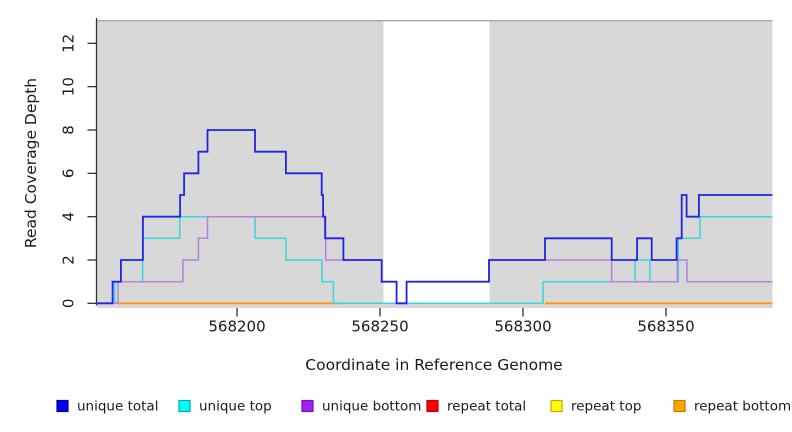 The height and width of the screenshot is (432, 792). What do you see at coordinates (522, 327) in the screenshot?
I see `x-tick-label: 568300` at bounding box center [522, 327].